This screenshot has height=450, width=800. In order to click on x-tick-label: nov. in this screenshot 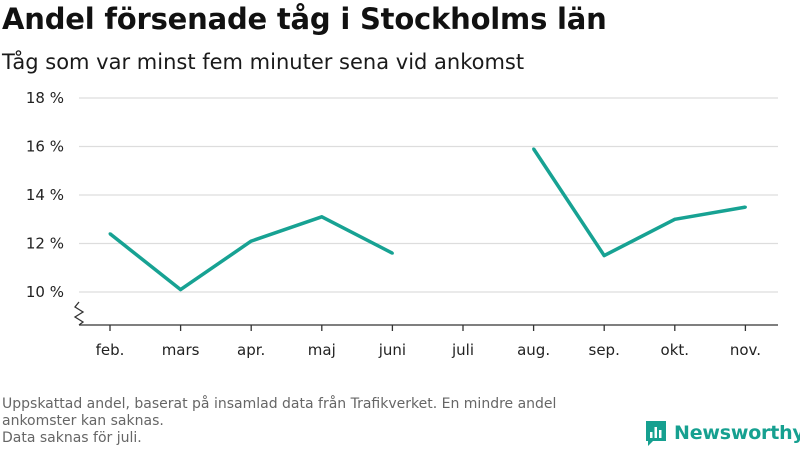, I will do `click(745, 350)`.